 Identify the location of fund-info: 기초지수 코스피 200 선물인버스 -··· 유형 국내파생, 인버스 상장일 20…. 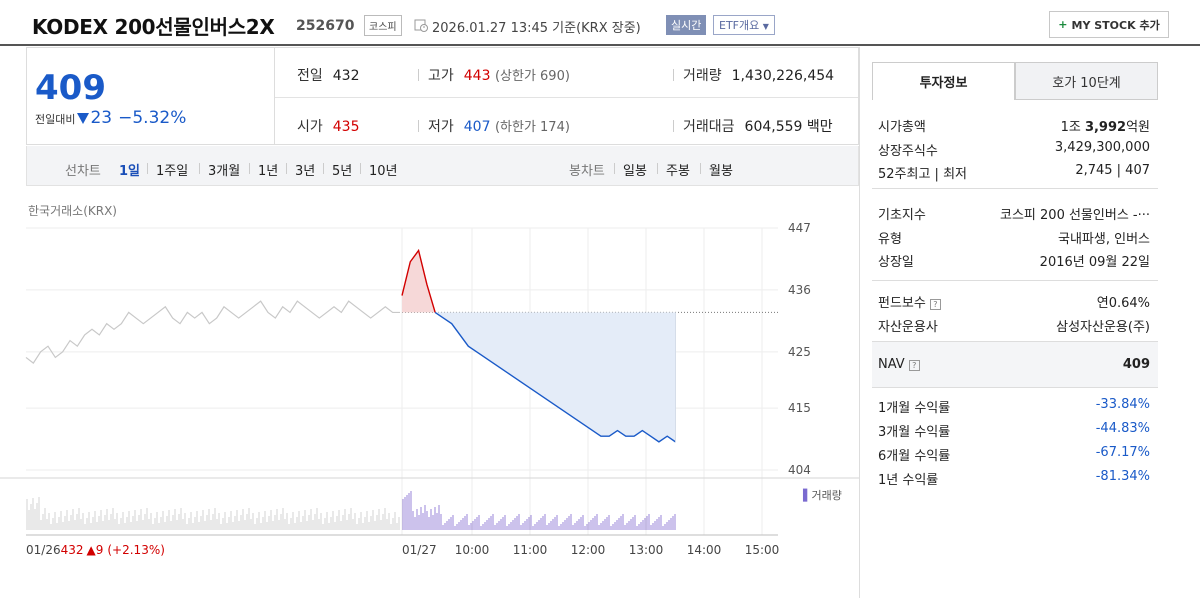
(1015, 233).